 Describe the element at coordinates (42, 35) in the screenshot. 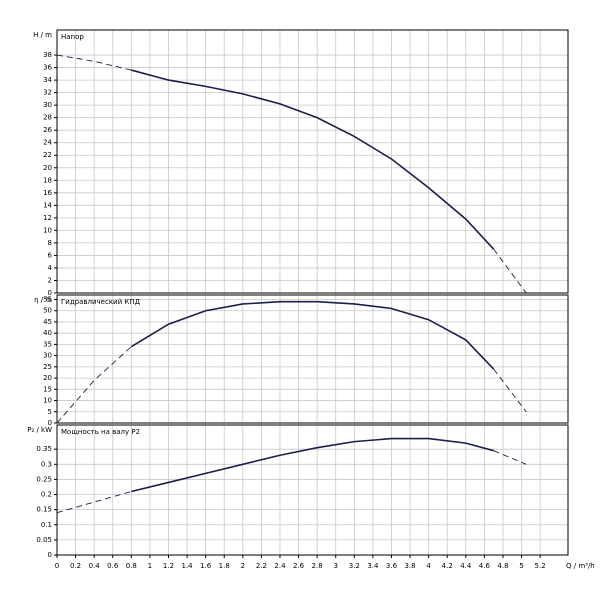

I see `y-axis-label: H / m` at that location.